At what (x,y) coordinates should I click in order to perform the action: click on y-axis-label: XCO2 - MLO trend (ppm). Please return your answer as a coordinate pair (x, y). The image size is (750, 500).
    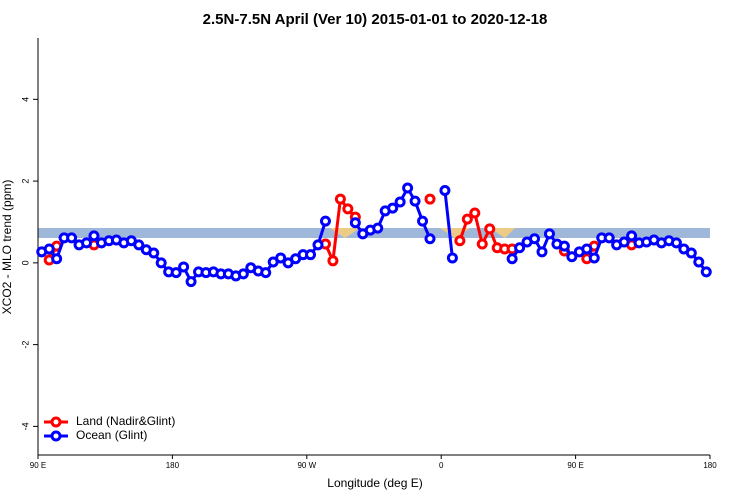
    Looking at the image, I should click on (7, 247).